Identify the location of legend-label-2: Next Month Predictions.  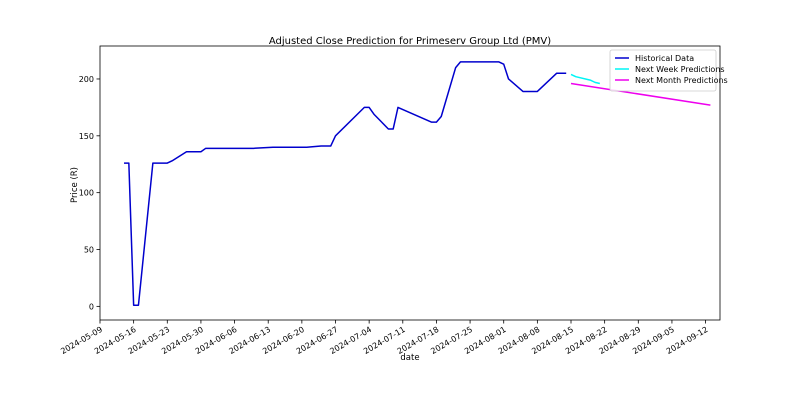
(681, 80).